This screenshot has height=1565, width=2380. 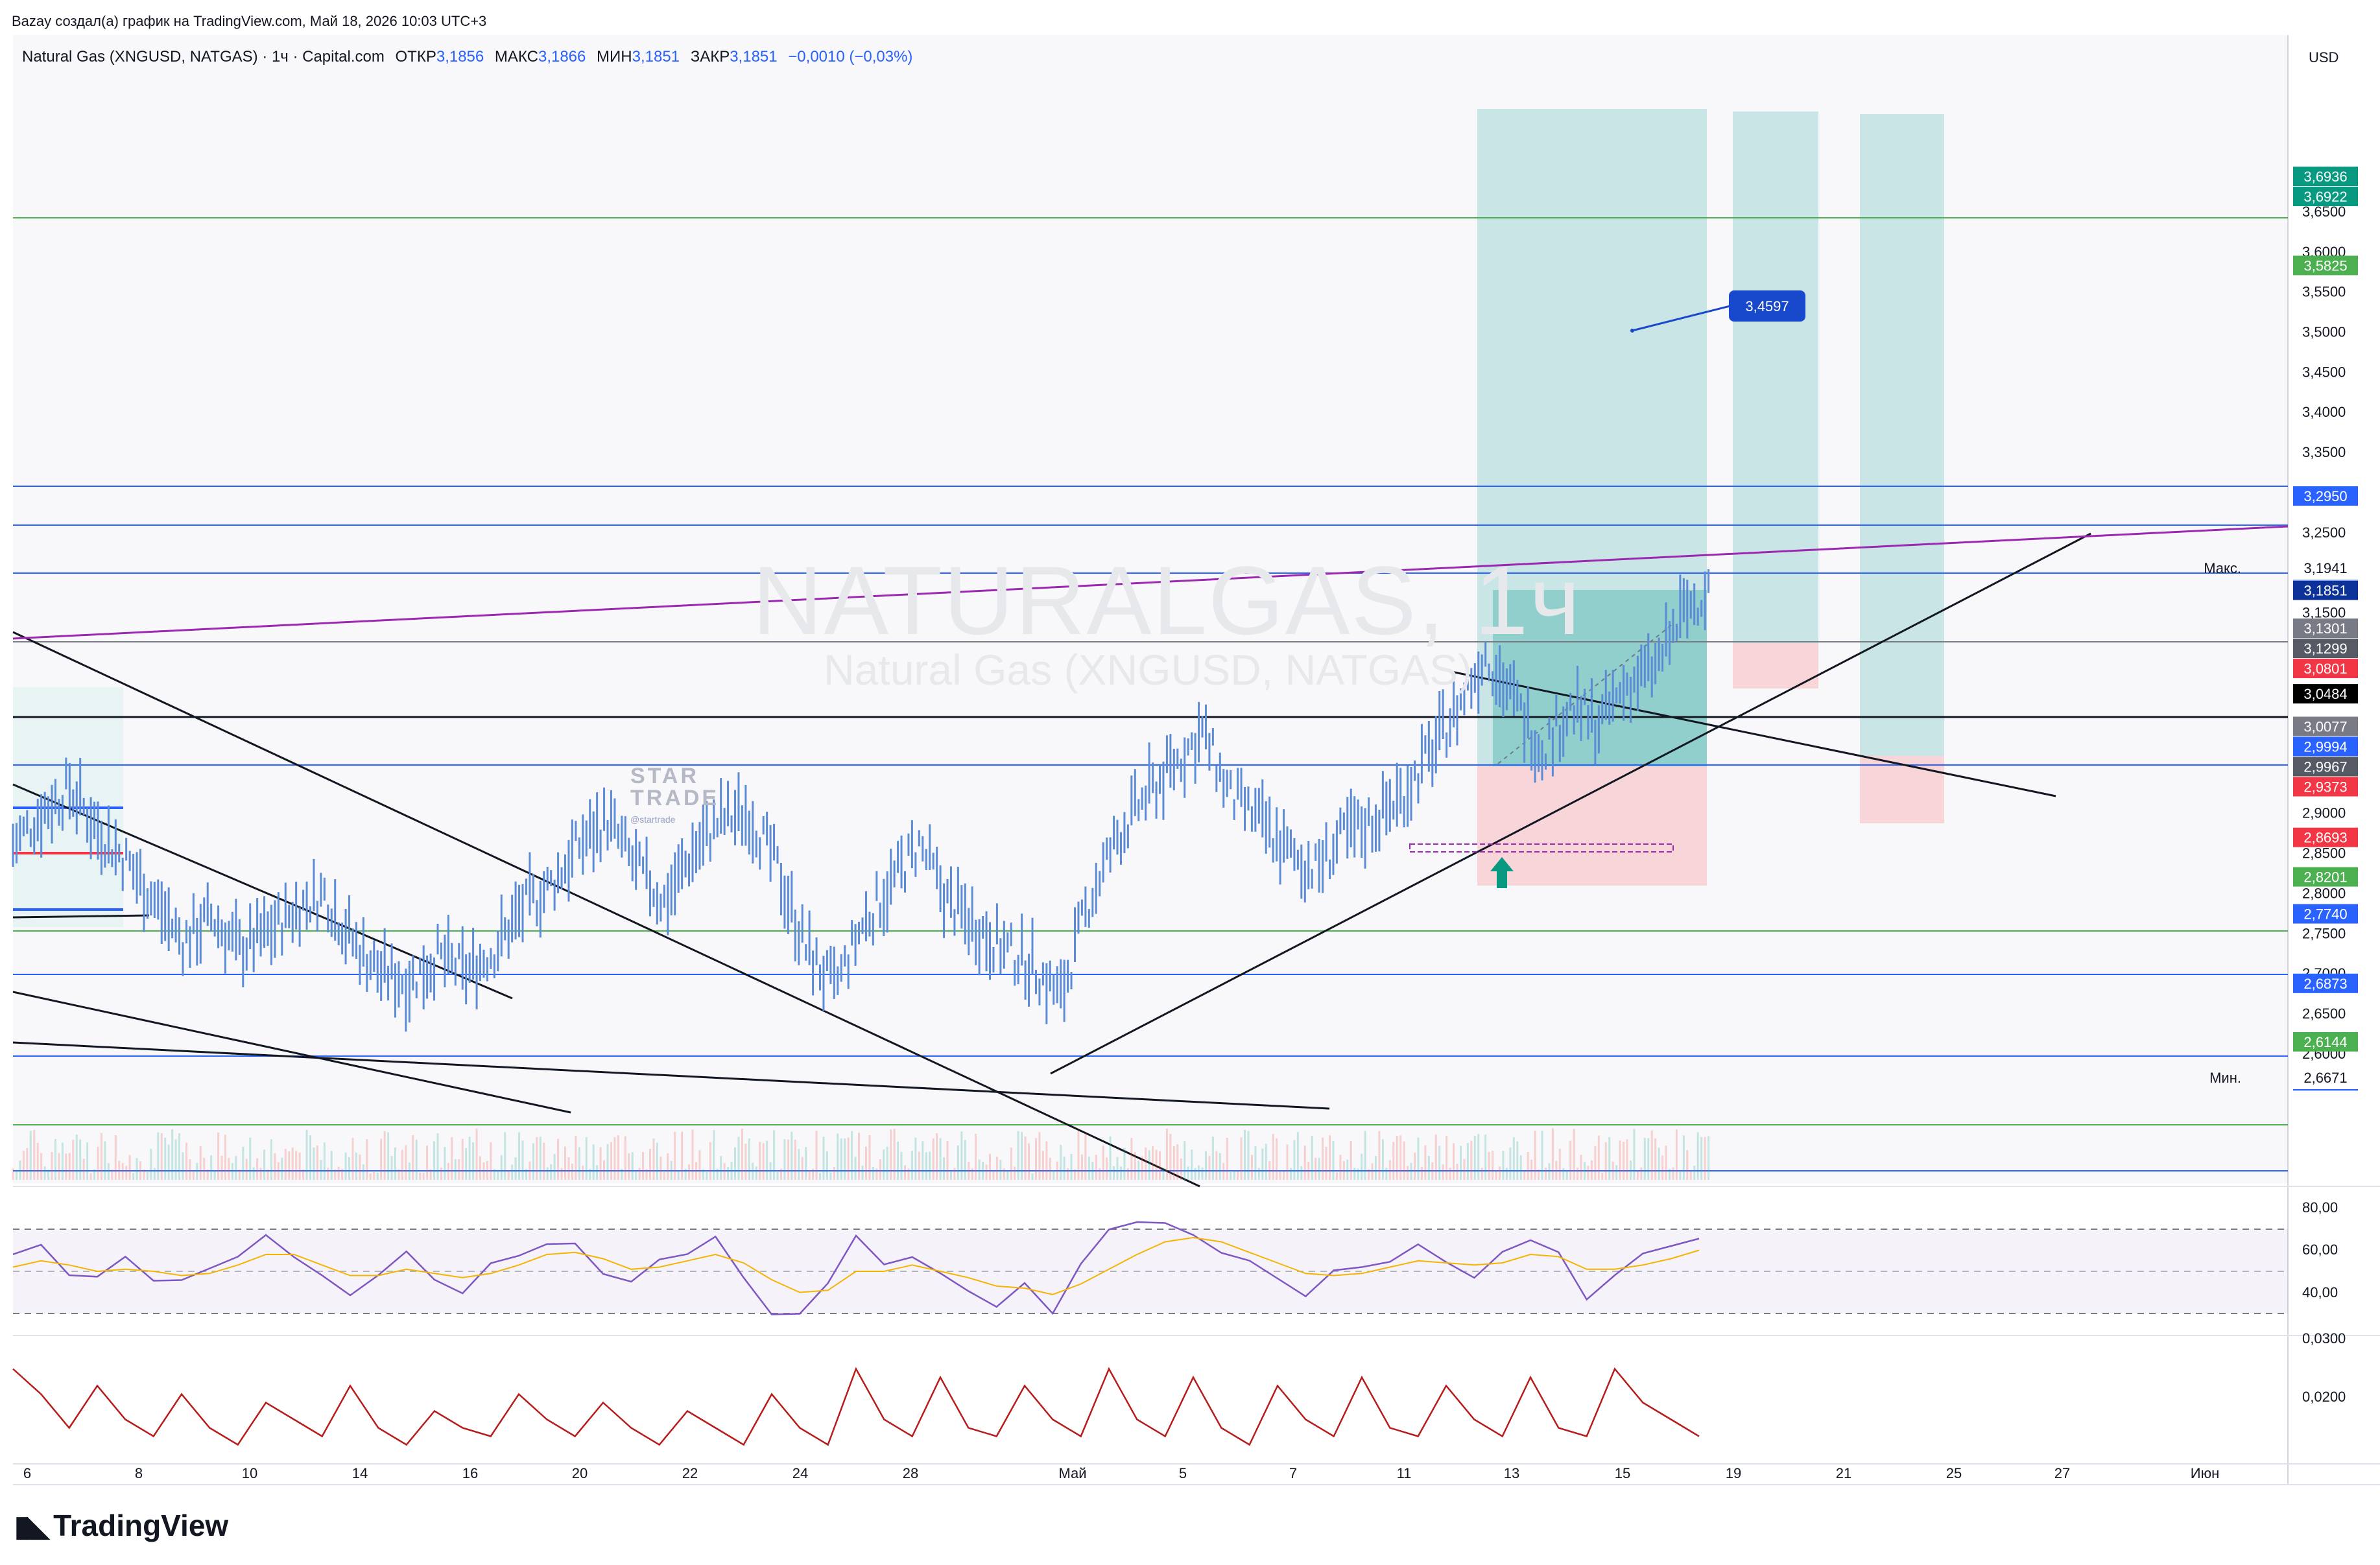 I want to click on rsi-ma-line, so click(x=856, y=1265).